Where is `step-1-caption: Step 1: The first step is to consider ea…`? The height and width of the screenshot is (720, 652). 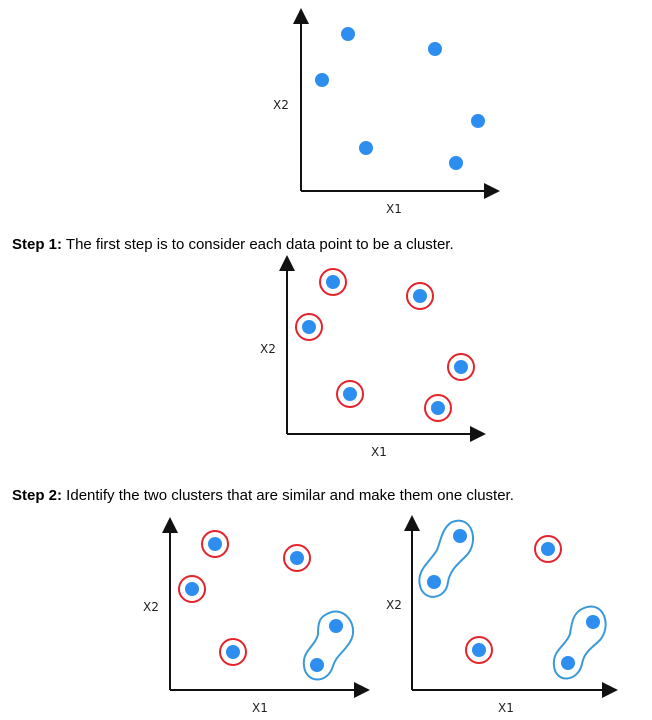
step-1-caption: Step 1: The first step is to consider ea… is located at coordinates (233, 244).